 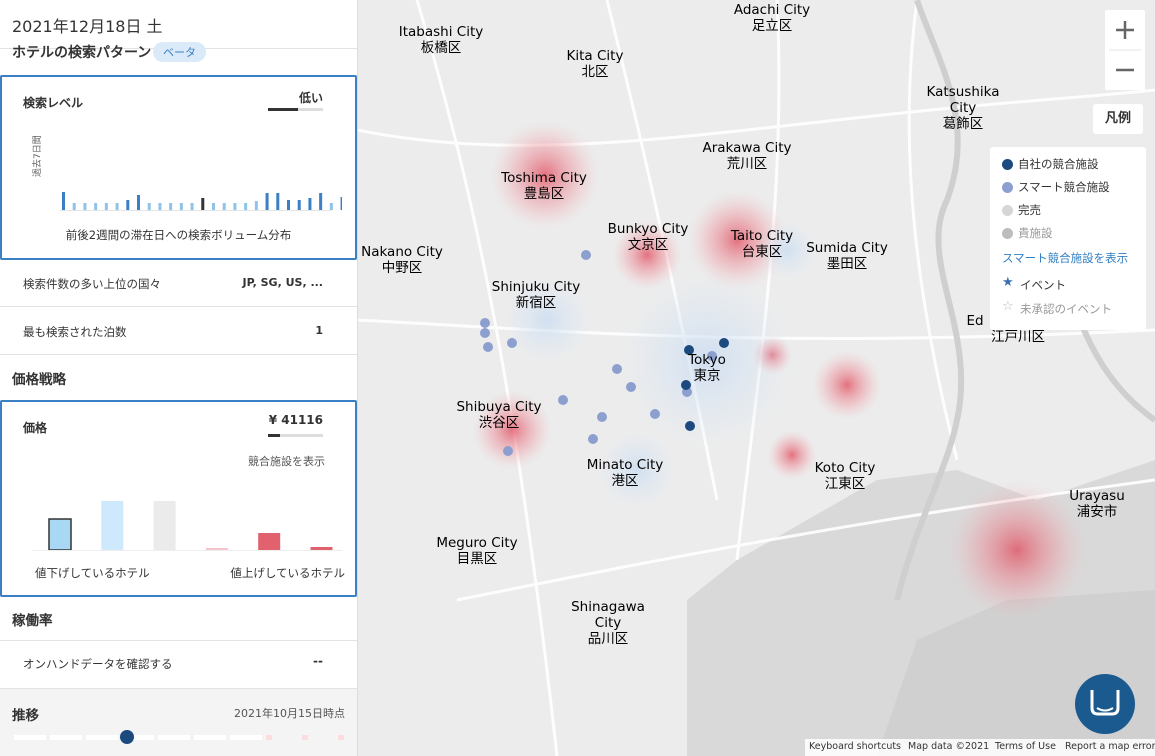 I want to click on right-label: 値上げしているホテル, so click(x=287, y=573).